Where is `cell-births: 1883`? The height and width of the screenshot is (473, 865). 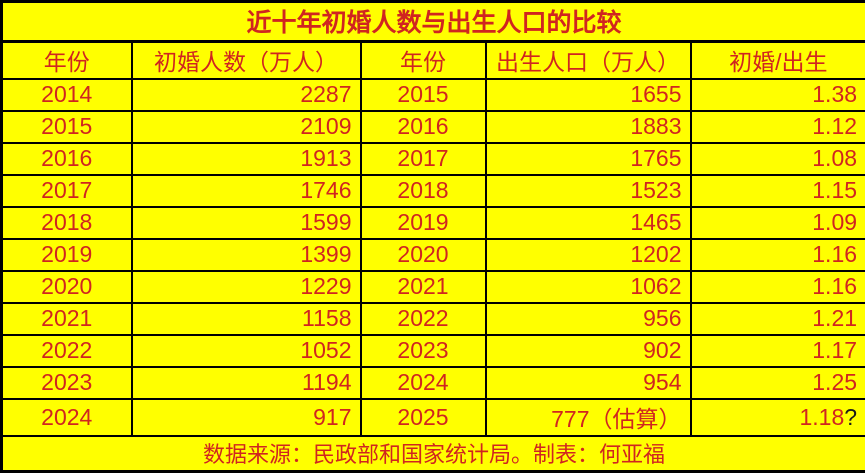
cell-births: 1883 is located at coordinates (588, 127).